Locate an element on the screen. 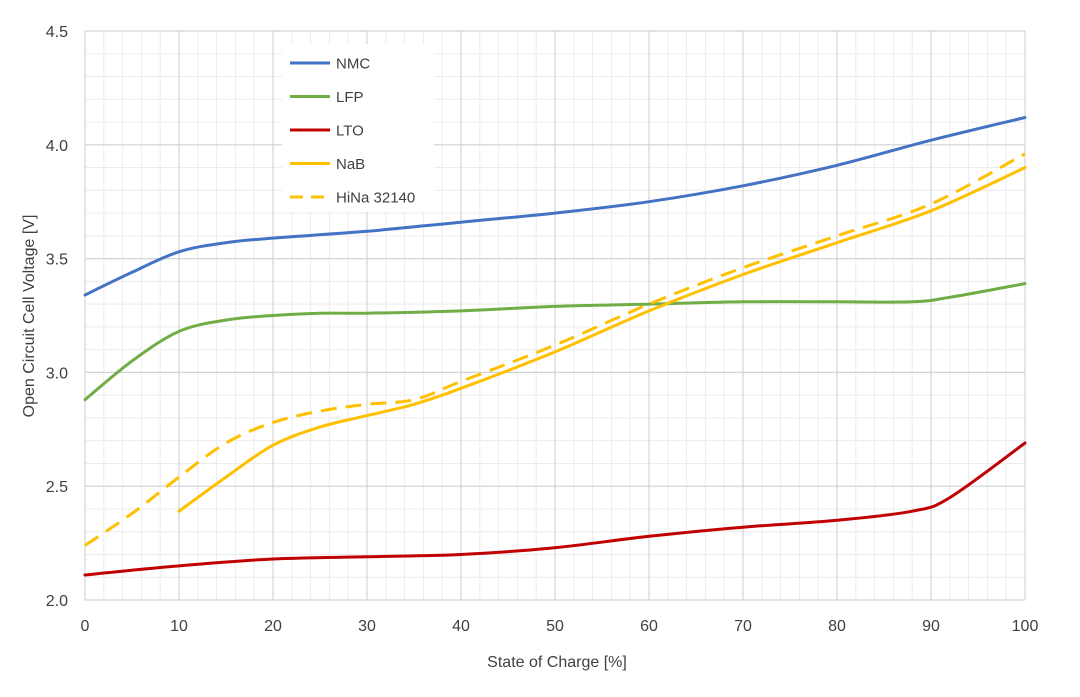 The image size is (1080, 697). legend-label-lto: LTO is located at coordinates (350, 131).